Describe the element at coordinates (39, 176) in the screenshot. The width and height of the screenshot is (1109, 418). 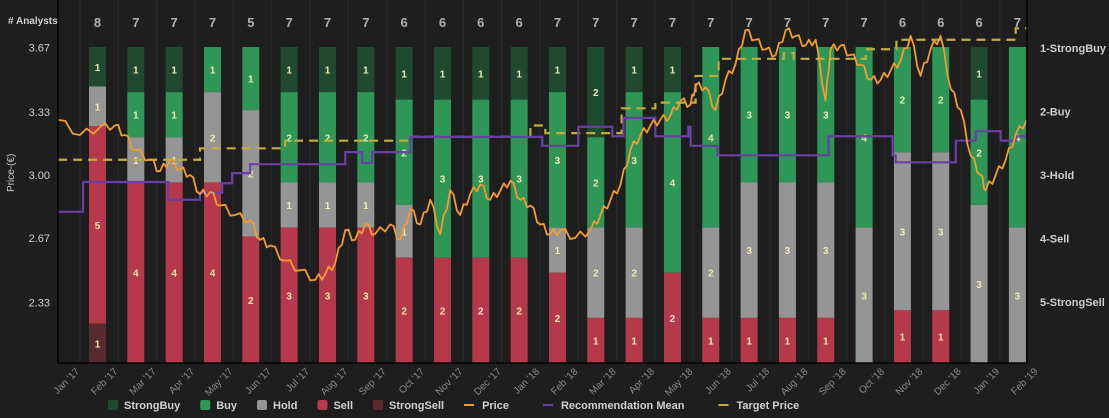
I see `y-left-tick-label: 3.00` at that location.